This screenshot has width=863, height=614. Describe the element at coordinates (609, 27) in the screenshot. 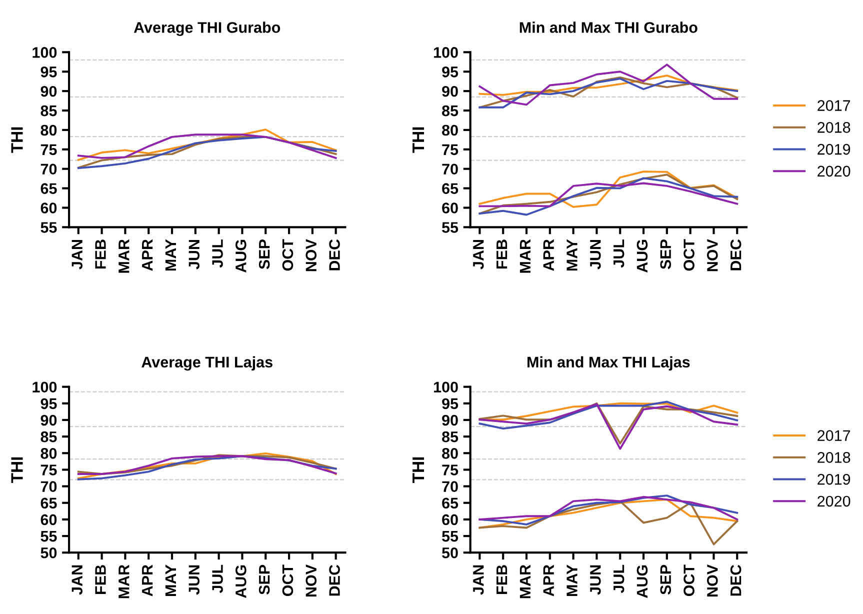

I see `chart-title: Min and Max THI Gurabo` at that location.